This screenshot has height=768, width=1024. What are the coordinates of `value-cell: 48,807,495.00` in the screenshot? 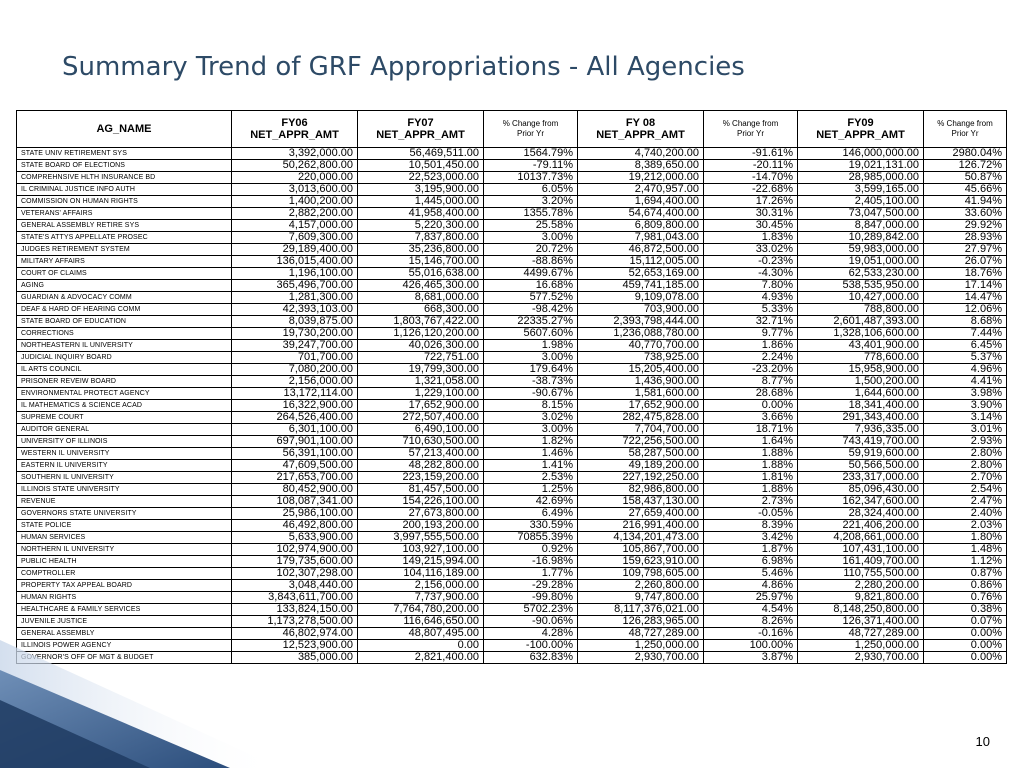 It's located at (420, 633).